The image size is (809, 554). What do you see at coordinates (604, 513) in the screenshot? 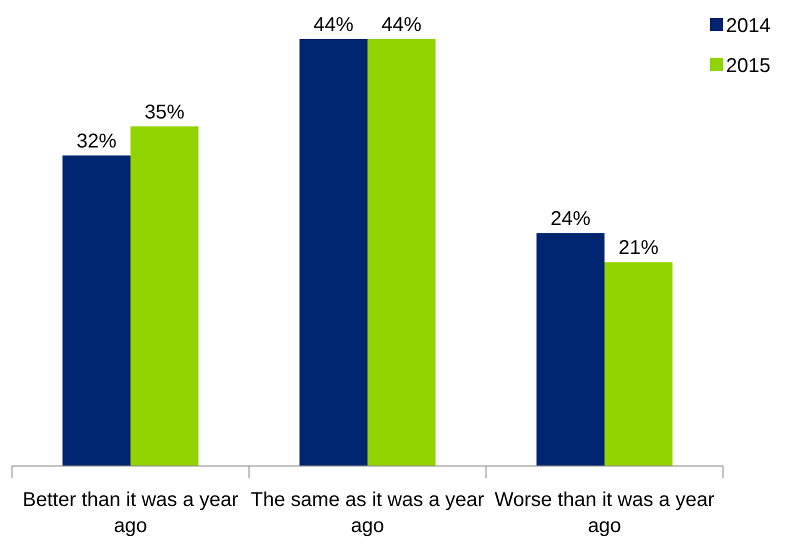
I see `x-tick-label: Worse than it was a year ago` at bounding box center [604, 513].